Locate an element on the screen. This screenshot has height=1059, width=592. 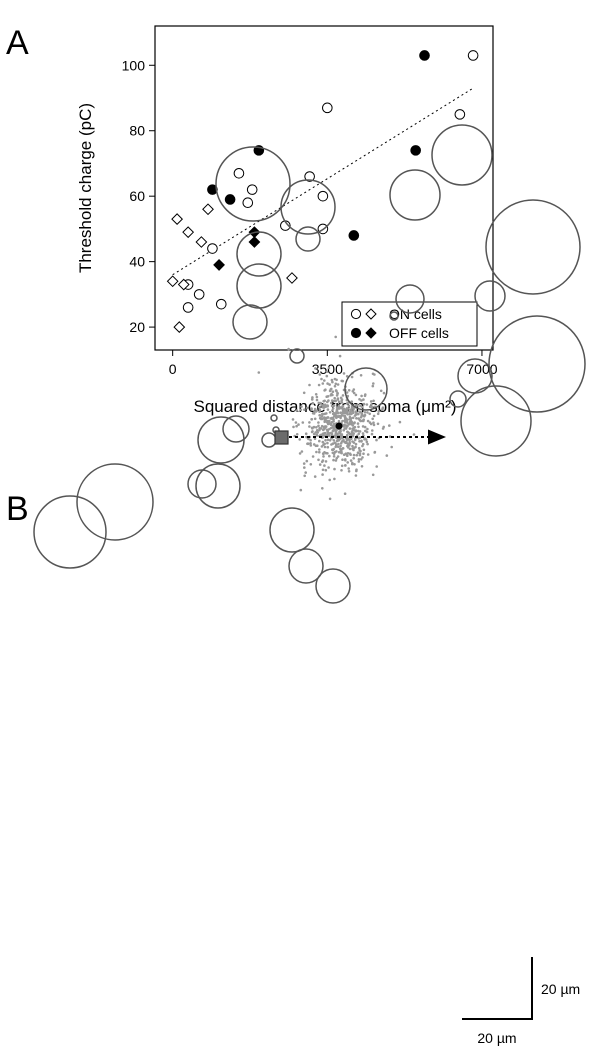
y-tick-label: 100 is located at coordinates (134, 65).